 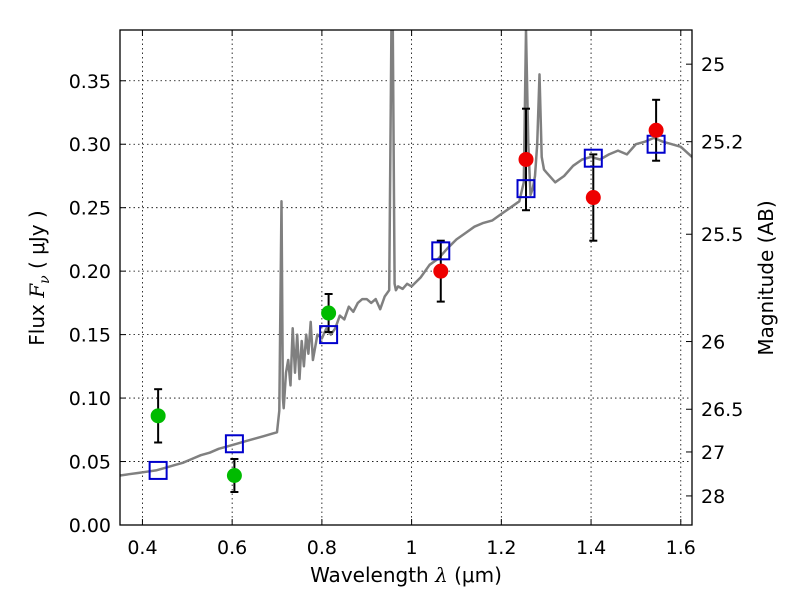 What do you see at coordinates (722, 143) in the screenshot?
I see `y2-tick-label: 25.2` at bounding box center [722, 143].